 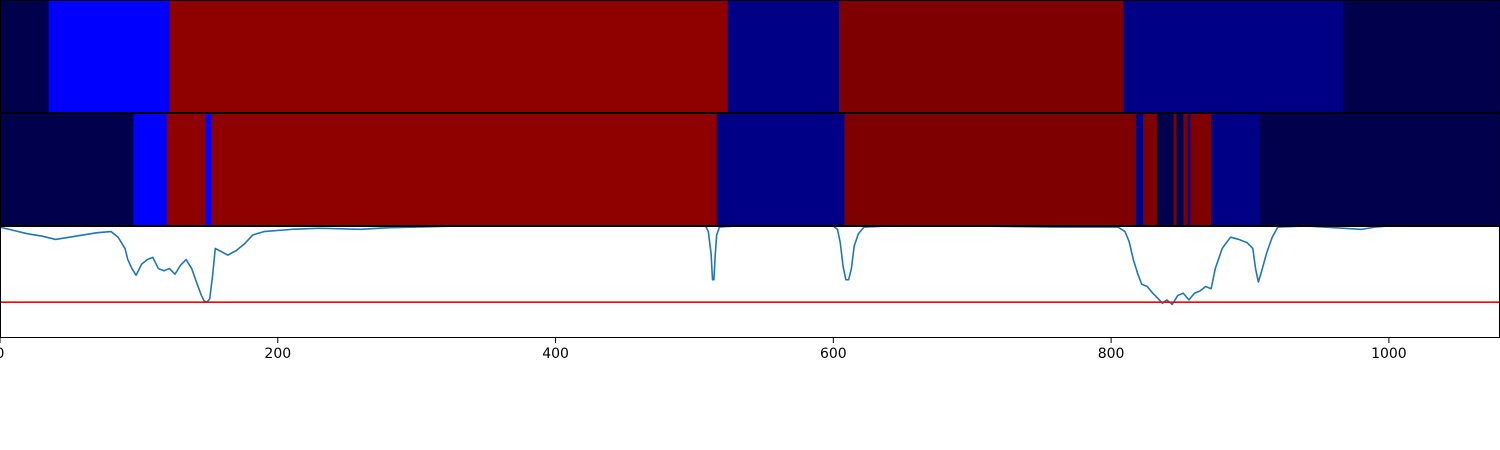 What do you see at coordinates (2, 354) in the screenshot?
I see `x-tick-label-0: 0` at bounding box center [2, 354].